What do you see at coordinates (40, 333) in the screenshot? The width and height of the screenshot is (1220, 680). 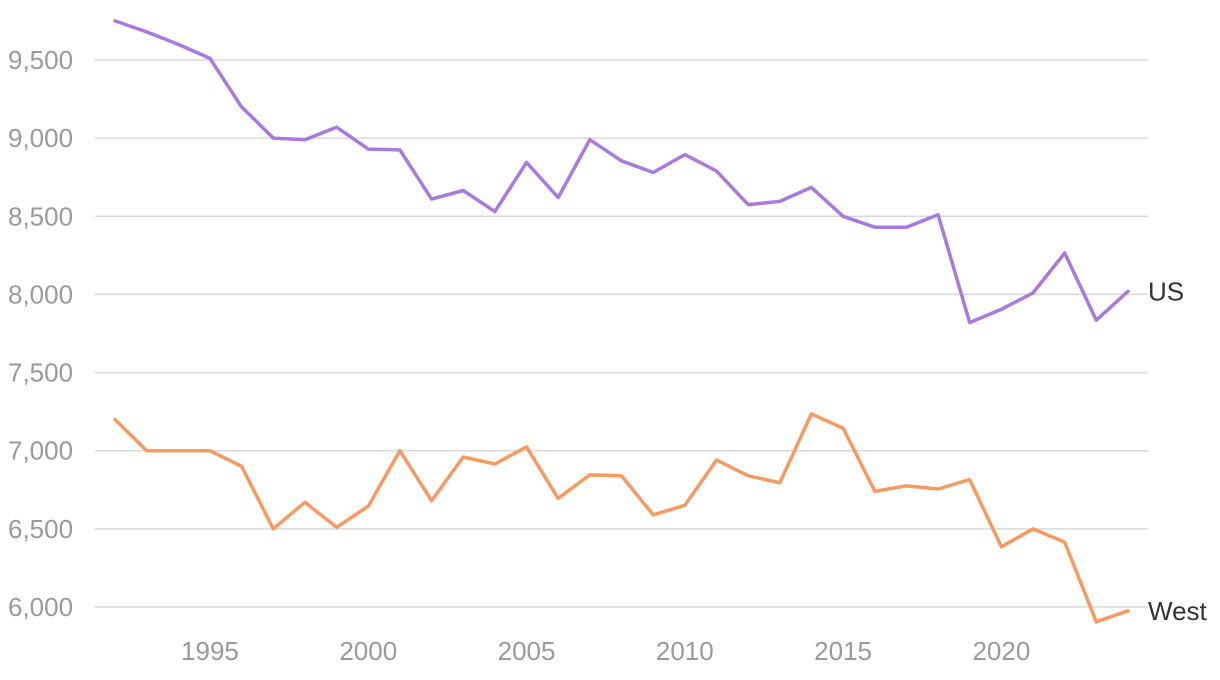 I see `y-axis-tick-labels: 9,500 9,000 8,500 8,000 7,500 7,000 6,500 6,000` at bounding box center [40, 333].